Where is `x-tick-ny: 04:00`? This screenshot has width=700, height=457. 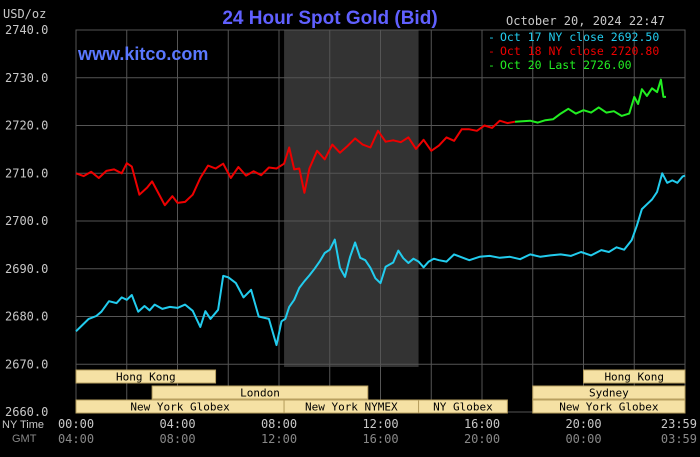
x-tick-ny: 04:00 is located at coordinates (177, 424).